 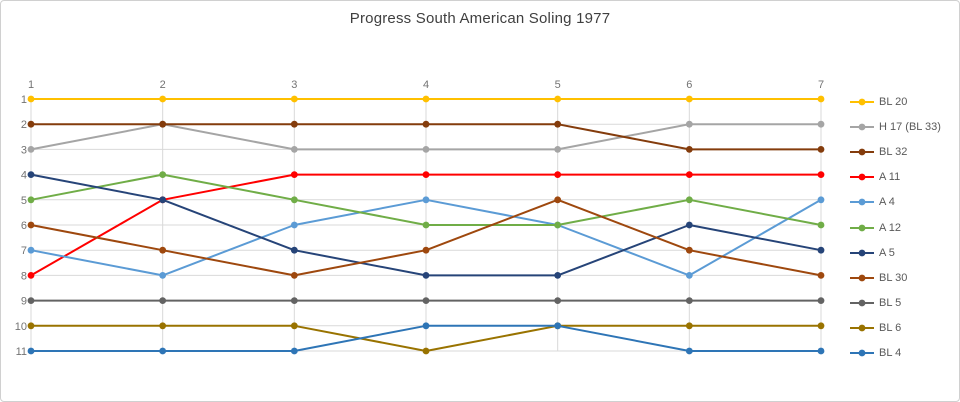 What do you see at coordinates (294, 85) in the screenshot?
I see `x-tick-label: 3` at bounding box center [294, 85].